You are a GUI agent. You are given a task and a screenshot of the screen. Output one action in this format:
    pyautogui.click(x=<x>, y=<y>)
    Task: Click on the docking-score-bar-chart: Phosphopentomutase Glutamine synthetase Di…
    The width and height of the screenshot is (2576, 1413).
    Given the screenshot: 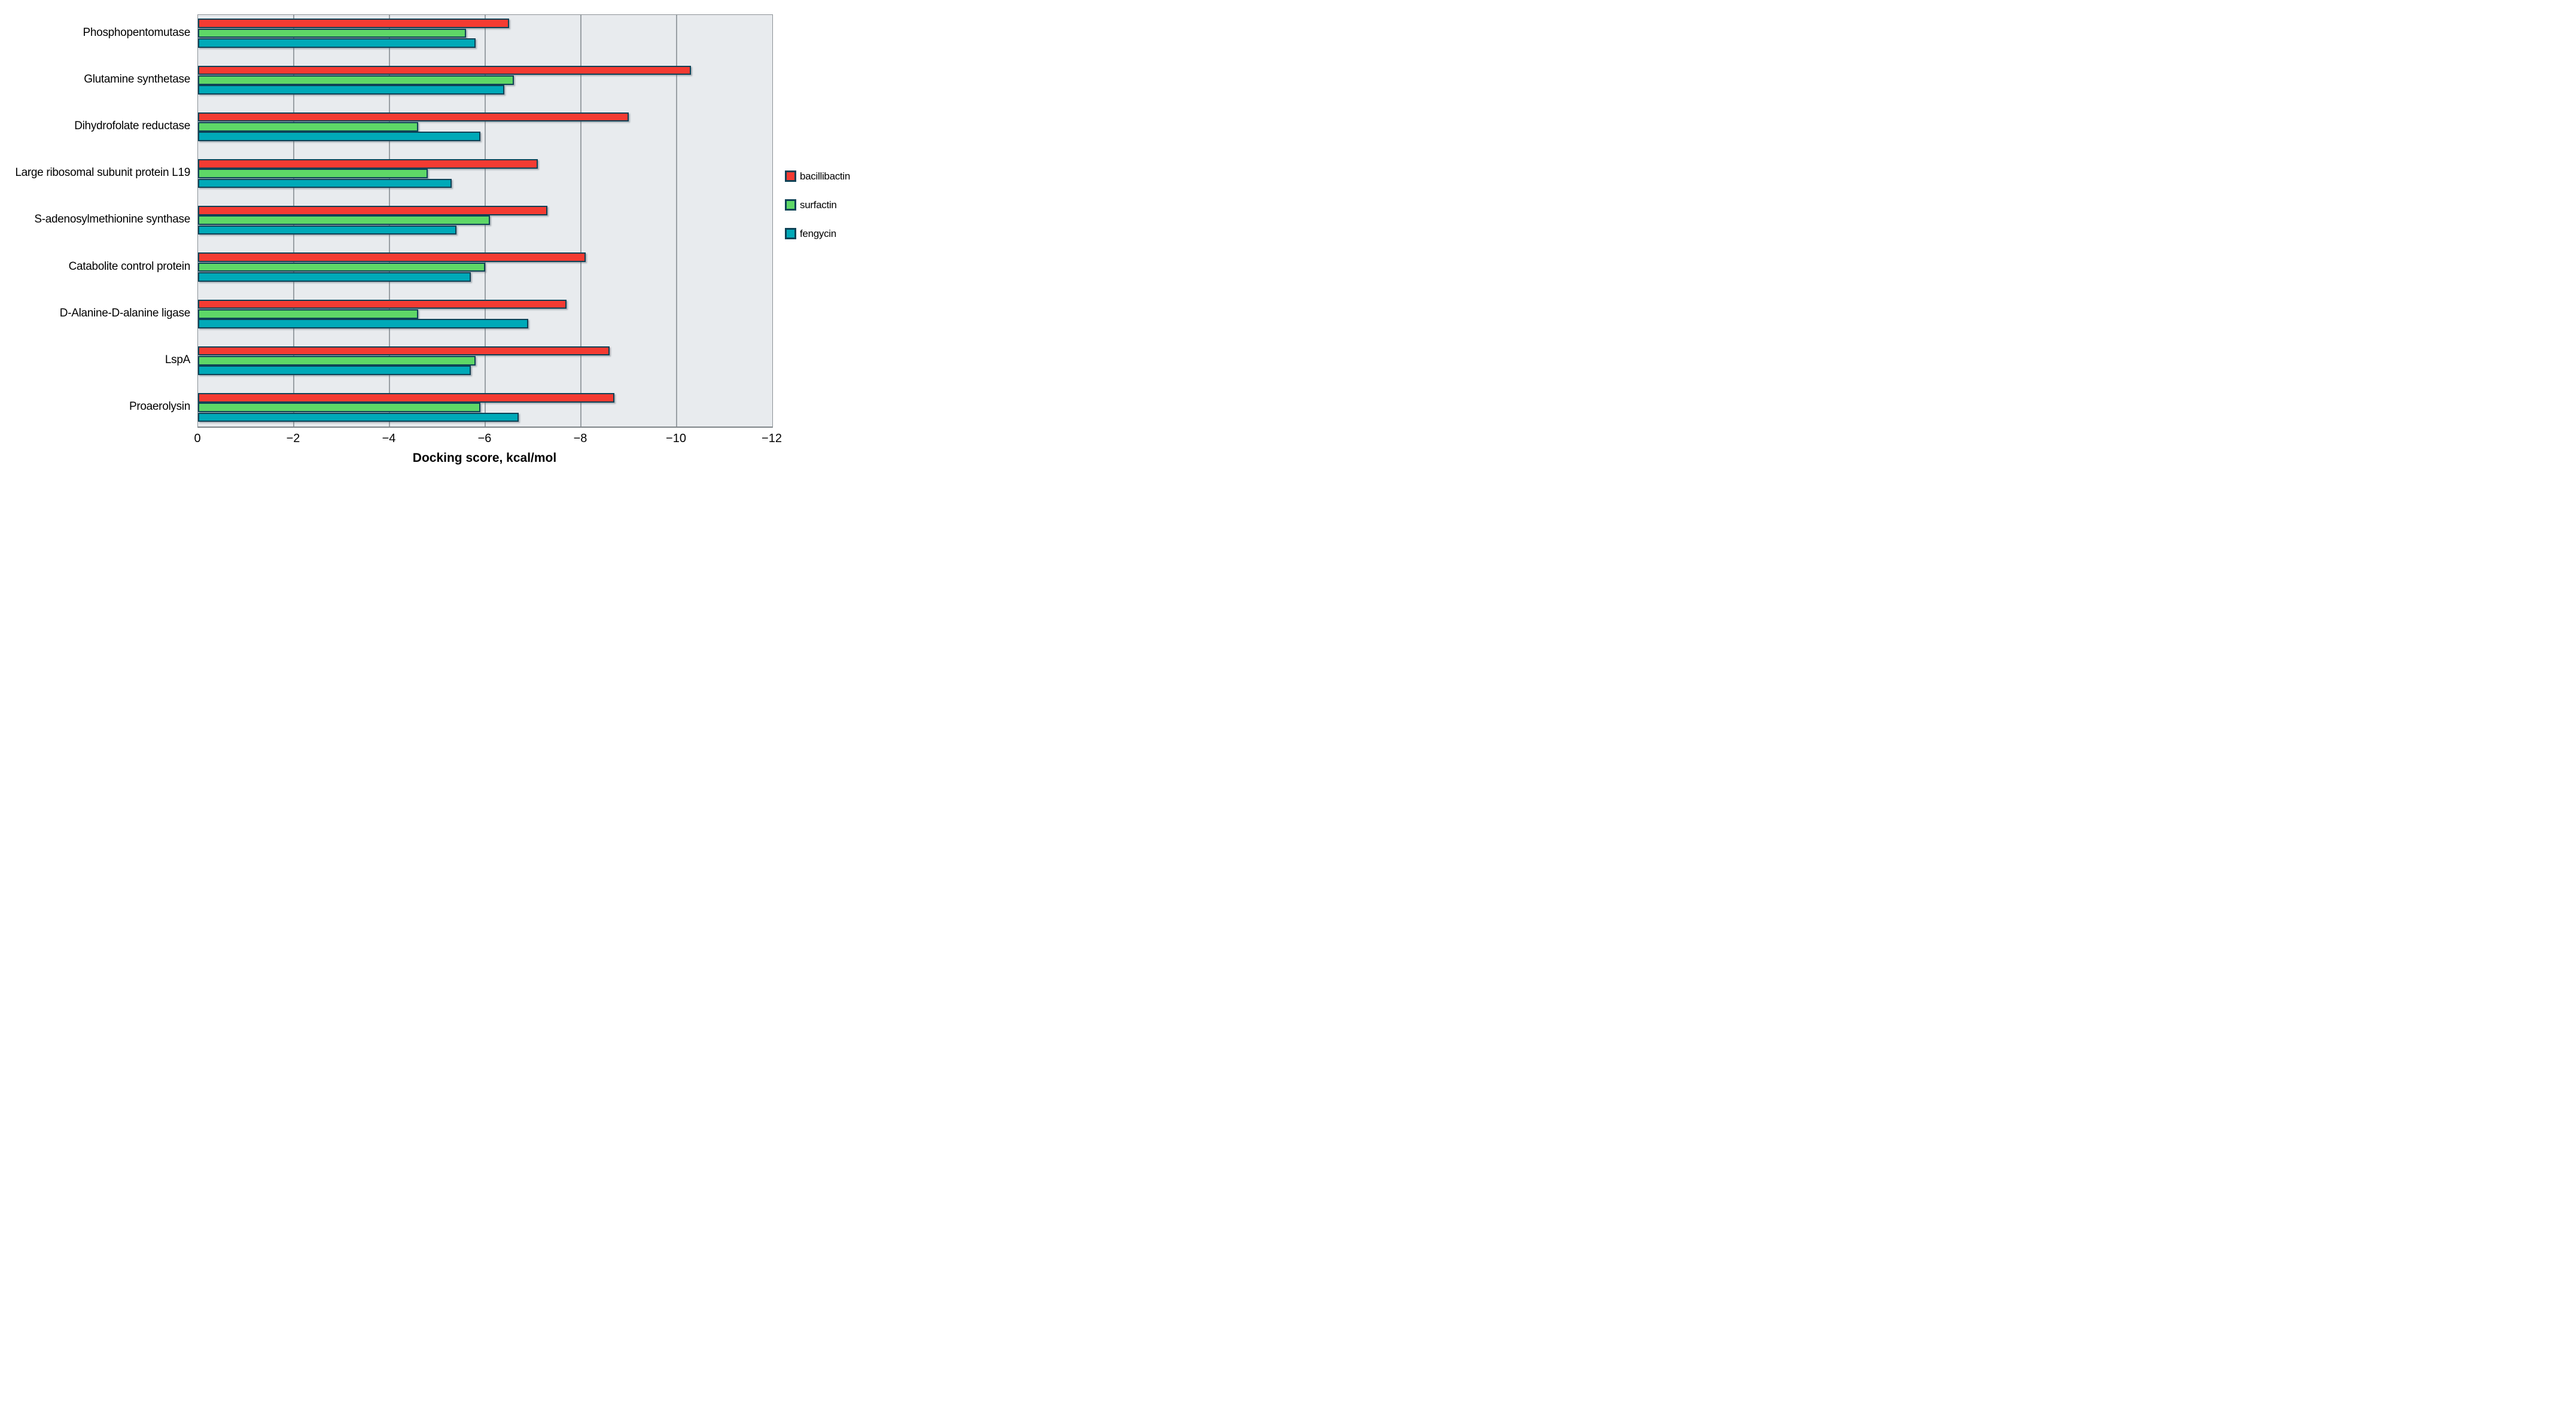 What is the action you would take?
    pyautogui.click(x=429, y=235)
    